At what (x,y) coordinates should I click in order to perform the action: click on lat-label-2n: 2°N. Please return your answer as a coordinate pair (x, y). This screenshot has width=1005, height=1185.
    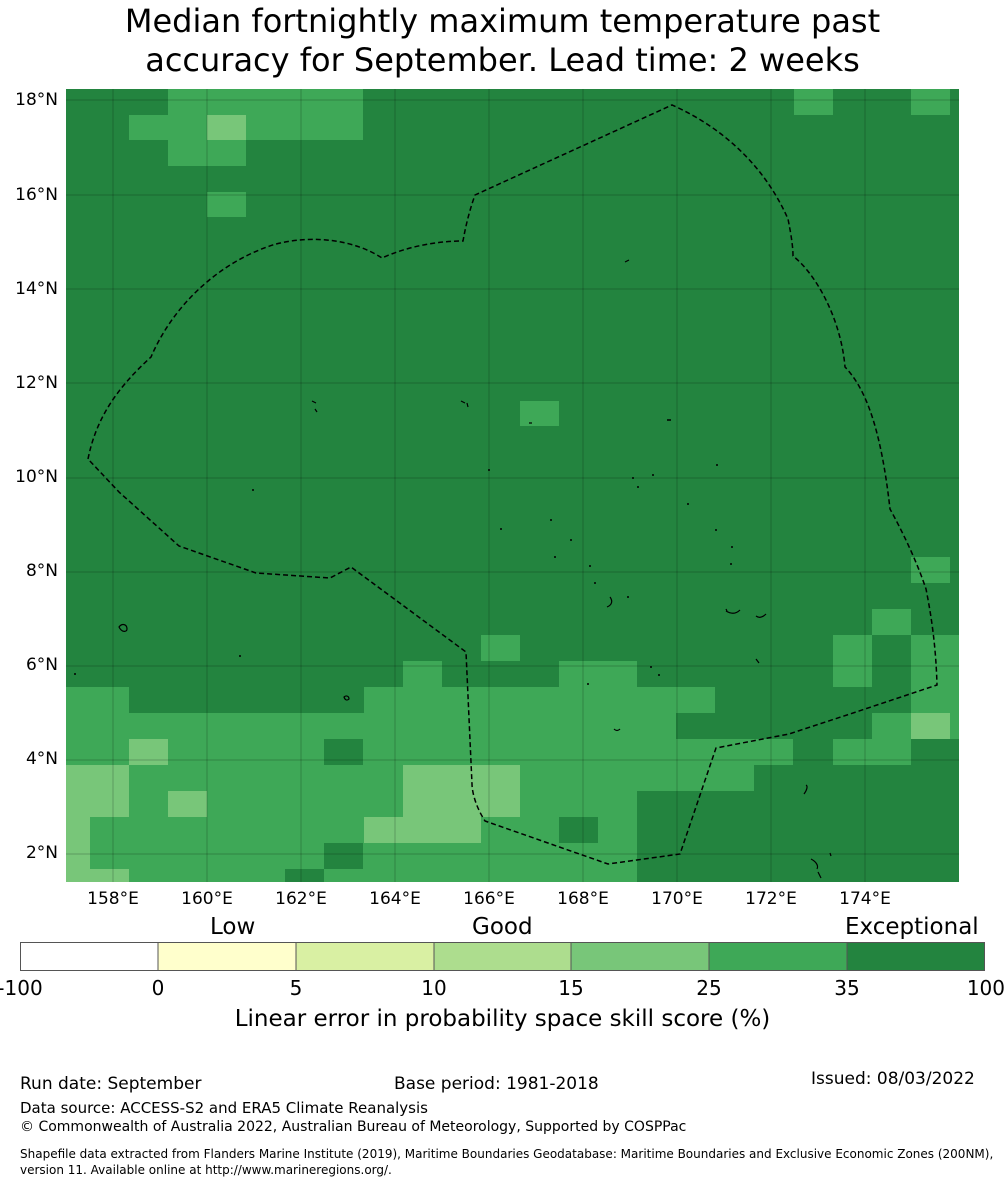
    Looking at the image, I should click on (41, 853).